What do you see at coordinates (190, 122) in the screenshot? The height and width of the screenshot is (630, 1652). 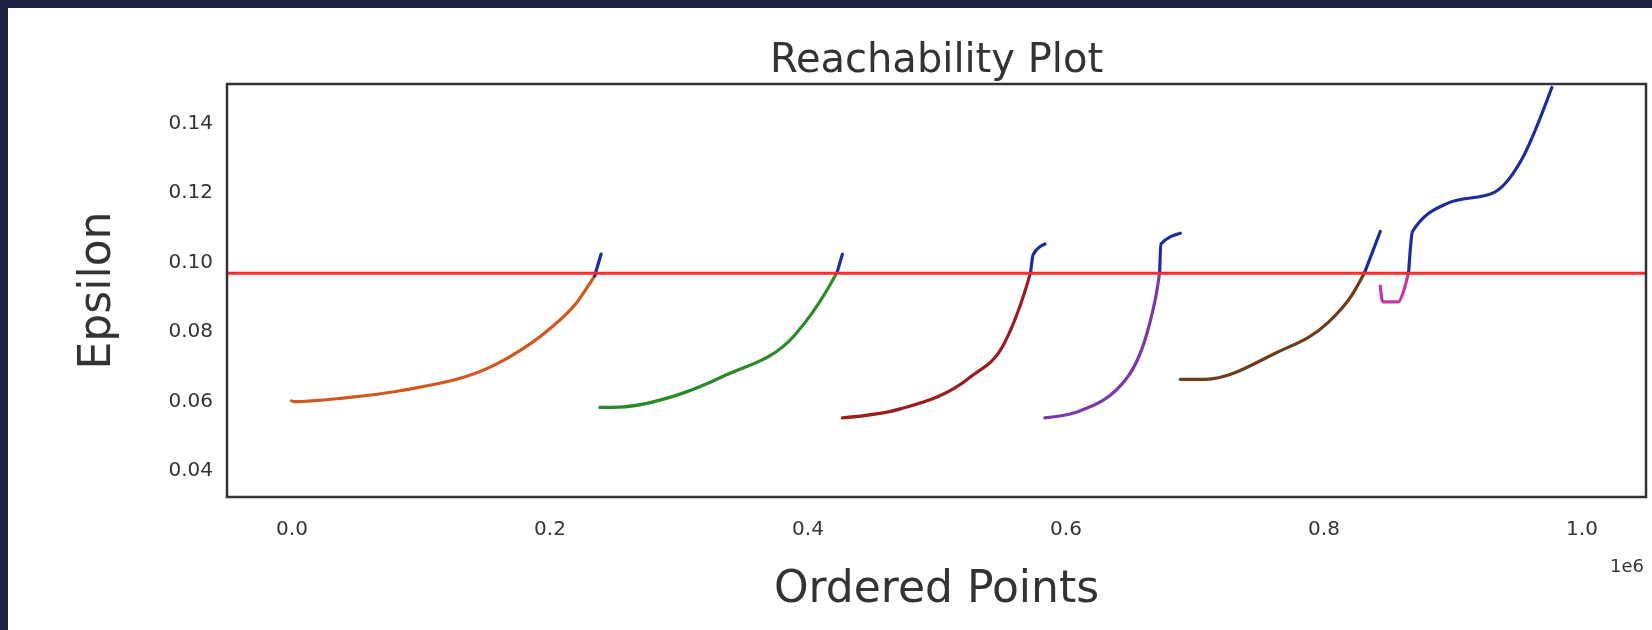 I see `y-tick-label: 0.14` at bounding box center [190, 122].